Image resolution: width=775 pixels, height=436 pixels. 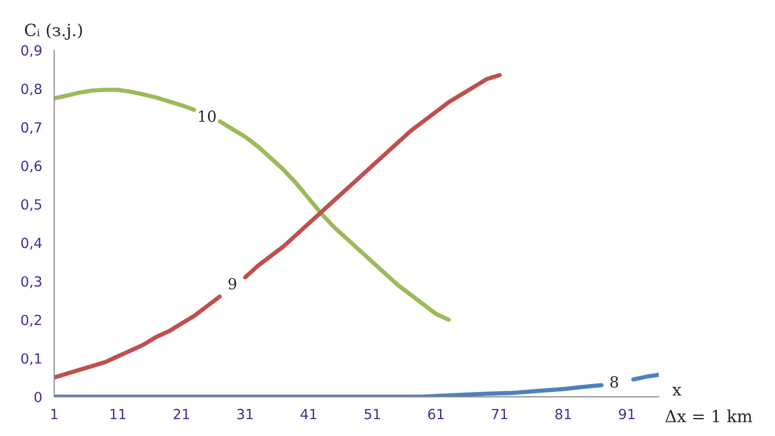 I want to click on x-tick-label: 41, so click(x=308, y=414).